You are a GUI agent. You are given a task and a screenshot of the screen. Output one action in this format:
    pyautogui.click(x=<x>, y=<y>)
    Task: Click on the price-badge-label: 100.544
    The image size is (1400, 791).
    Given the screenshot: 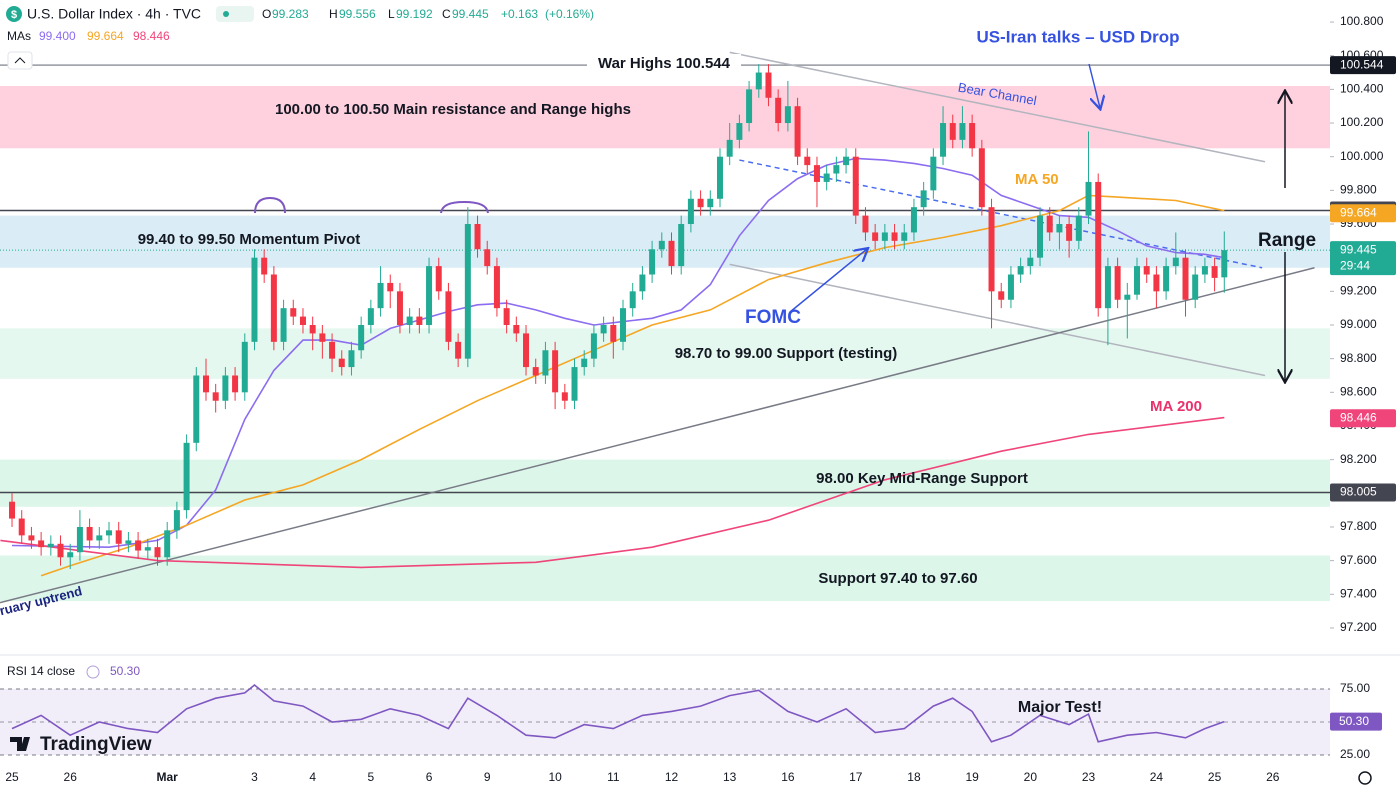 What is the action you would take?
    pyautogui.click(x=1362, y=64)
    